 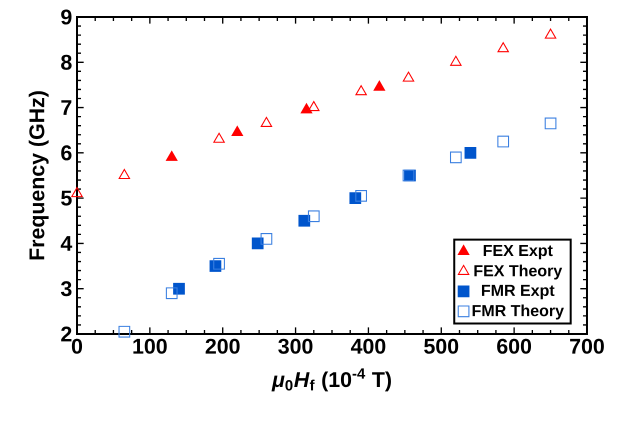 What do you see at coordinates (38, 175) in the screenshot?
I see `y-axis-title: Frequency (GHz)` at bounding box center [38, 175].